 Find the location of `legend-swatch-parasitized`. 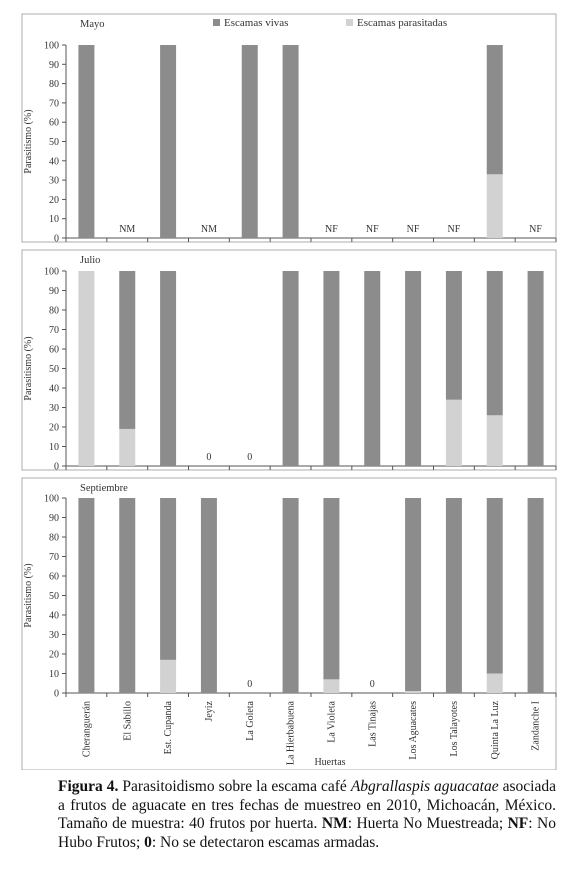

legend-swatch-parasitized is located at coordinates (349, 22).